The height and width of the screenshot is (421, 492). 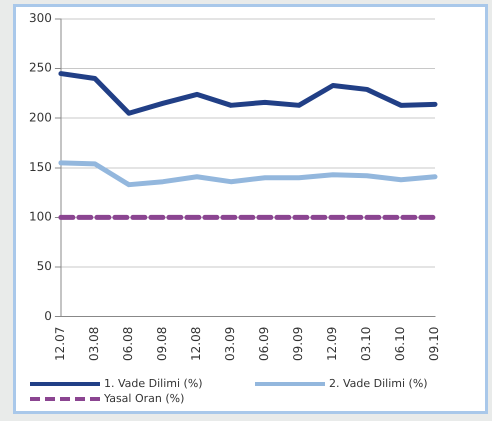 I want to click on x-tick-label: 12.08, so click(x=196, y=344).